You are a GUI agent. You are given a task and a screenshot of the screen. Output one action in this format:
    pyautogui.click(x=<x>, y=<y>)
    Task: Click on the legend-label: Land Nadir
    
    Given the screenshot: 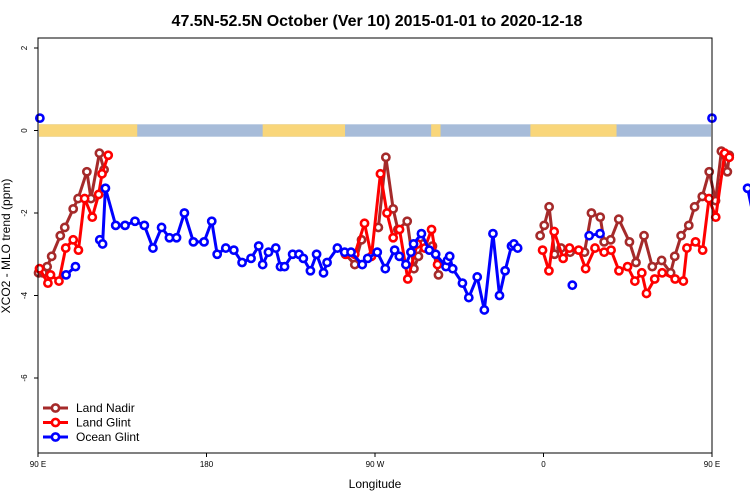 What is the action you would take?
    pyautogui.click(x=105, y=408)
    